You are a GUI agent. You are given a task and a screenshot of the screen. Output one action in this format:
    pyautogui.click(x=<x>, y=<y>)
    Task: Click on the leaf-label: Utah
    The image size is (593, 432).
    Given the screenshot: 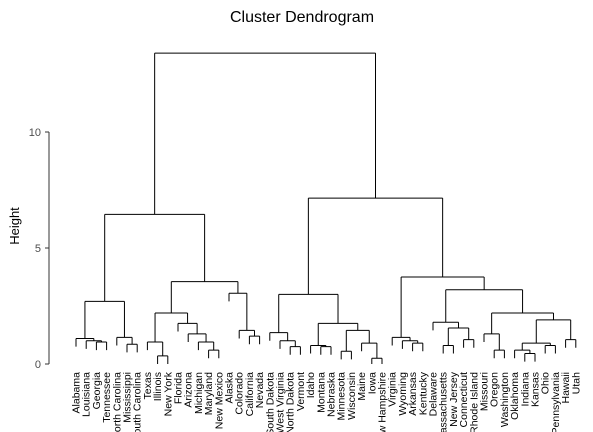 What is the action you would take?
    pyautogui.click(x=576, y=383)
    